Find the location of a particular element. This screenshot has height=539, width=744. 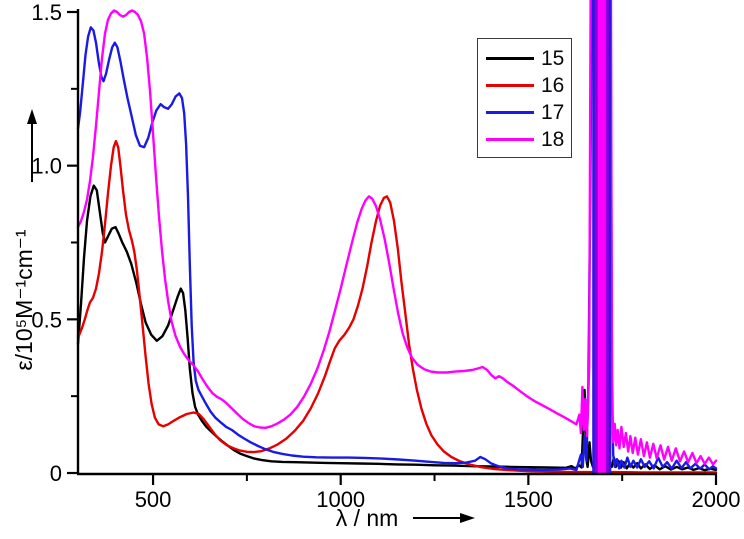

legend-entry-18: 18 is located at coordinates (525, 139).